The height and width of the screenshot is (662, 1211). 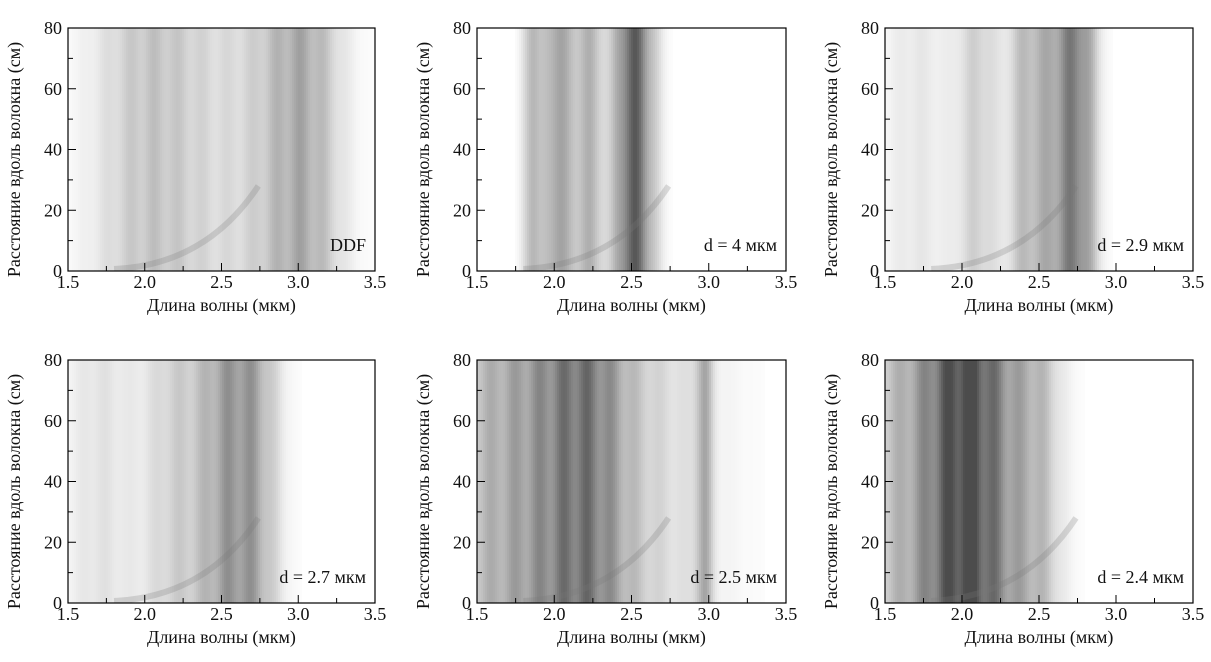 What do you see at coordinates (221, 149) in the screenshot?
I see `heatmap-bg` at bounding box center [221, 149].